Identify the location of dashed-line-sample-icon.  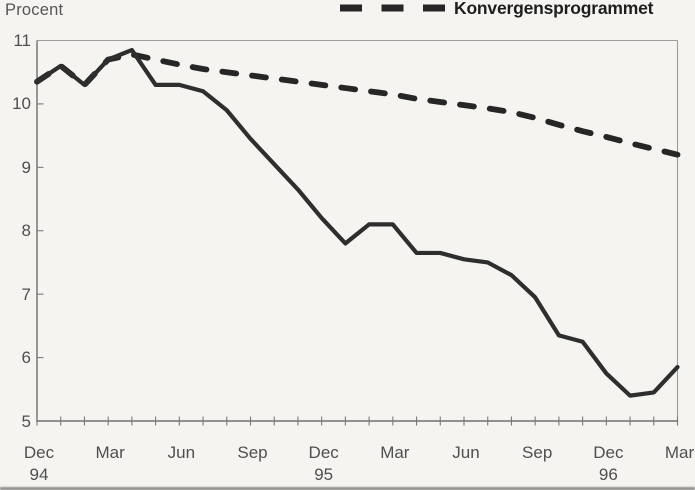
(393, 8).